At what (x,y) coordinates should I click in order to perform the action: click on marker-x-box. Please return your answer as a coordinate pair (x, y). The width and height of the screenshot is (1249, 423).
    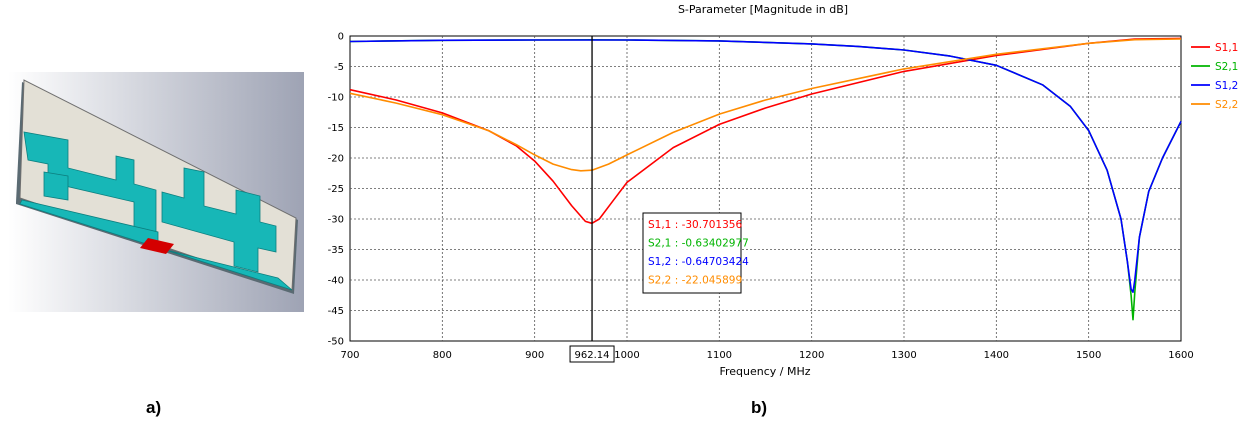
    Looking at the image, I should click on (592, 354).